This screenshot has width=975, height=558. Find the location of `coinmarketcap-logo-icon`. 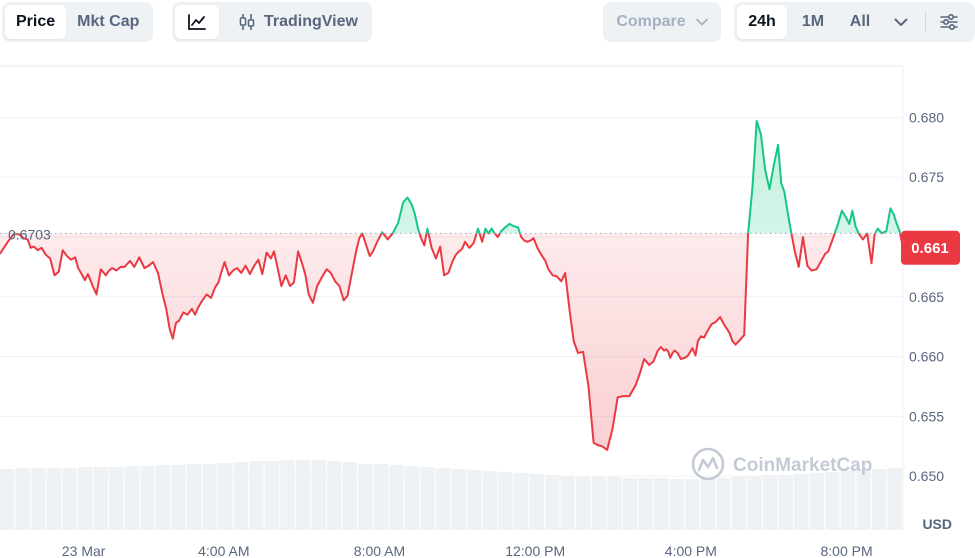

coinmarketcap-logo-icon is located at coordinates (708, 464).